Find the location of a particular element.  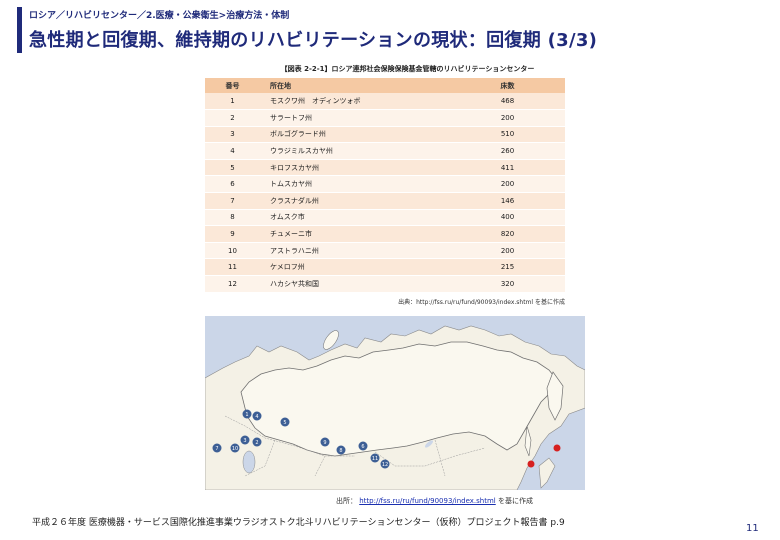

sakhalin-island is located at coordinates (528, 441).